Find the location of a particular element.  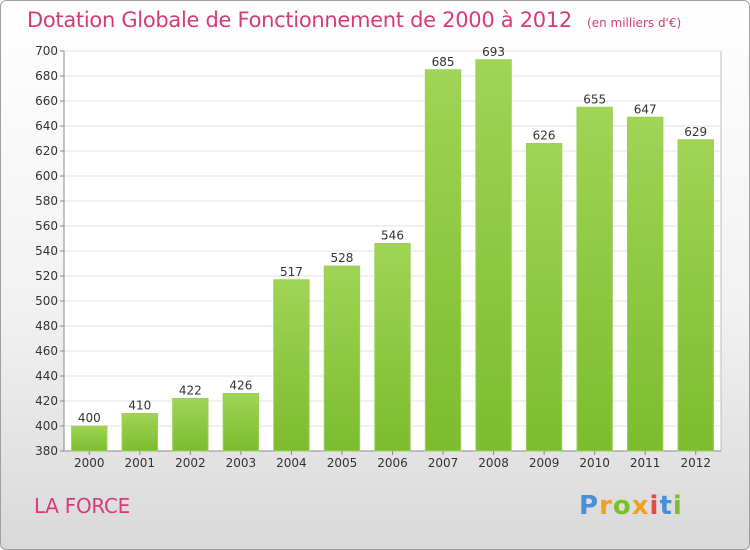

y-tick-label: 540 is located at coordinates (46, 251).